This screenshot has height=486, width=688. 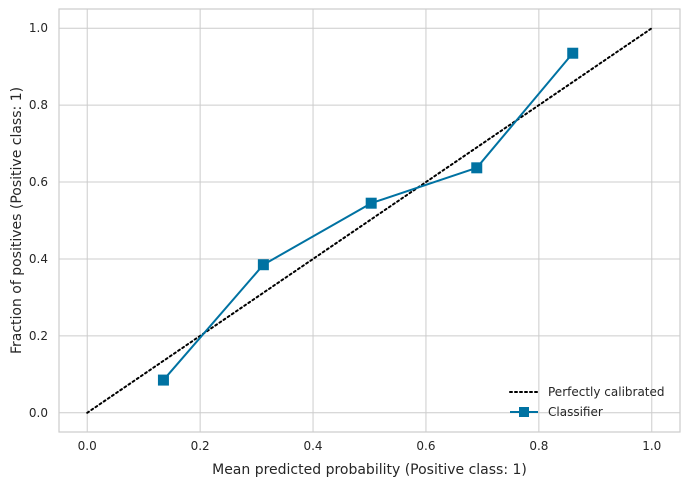 What do you see at coordinates (200, 446) in the screenshot?
I see `x-tick-label: 0.2` at bounding box center [200, 446].